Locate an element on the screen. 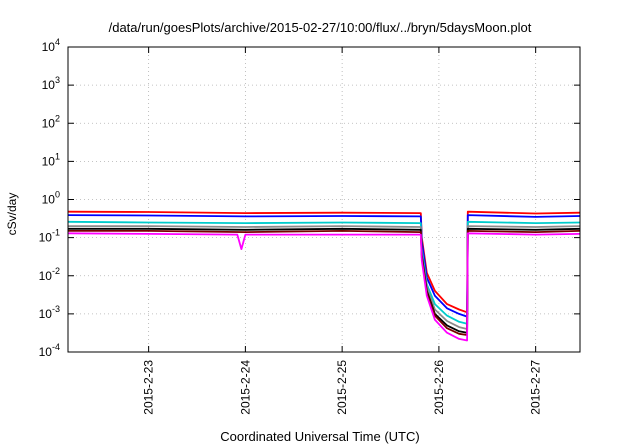  y-tick-label: 10⁰ is located at coordinates (51, 198).